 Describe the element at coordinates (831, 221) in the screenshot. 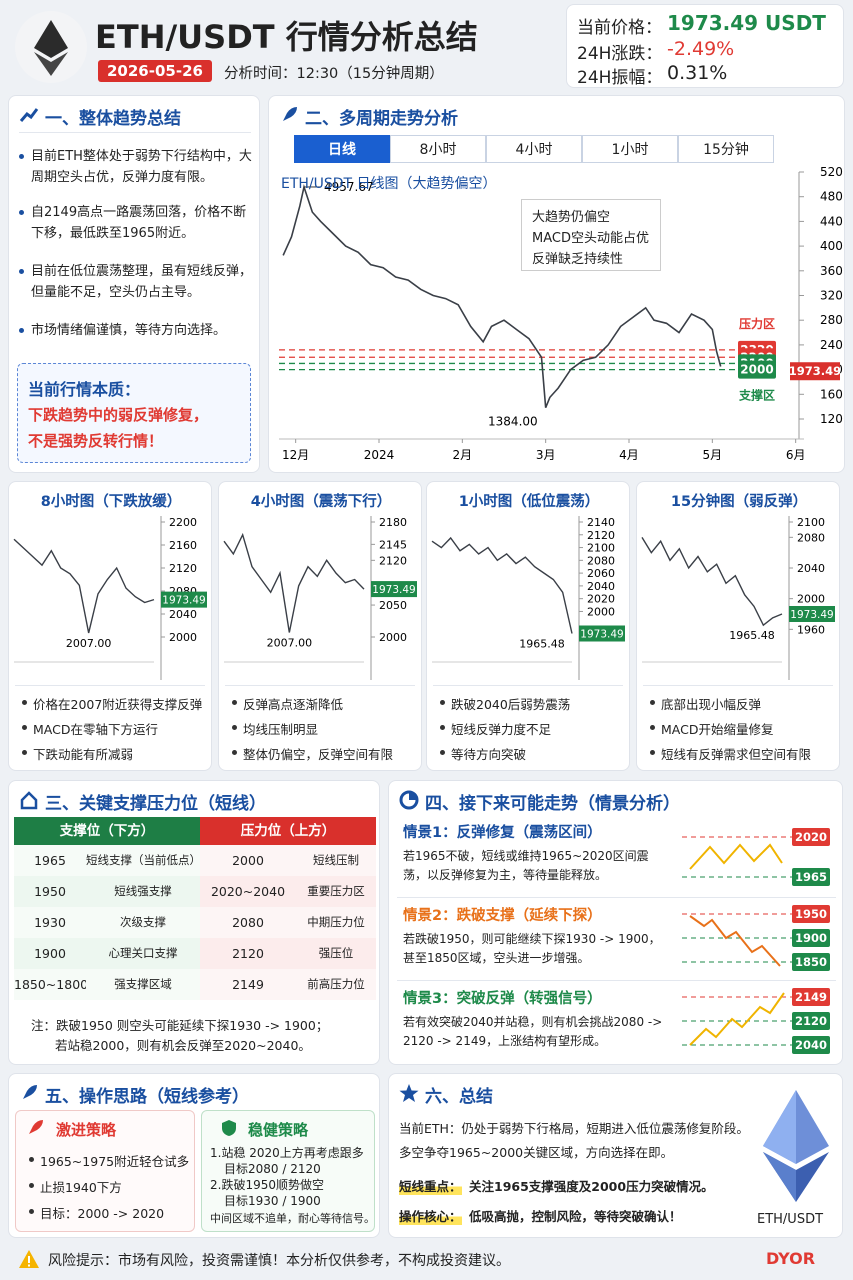

I see `y-tick-label: 4400` at that location.